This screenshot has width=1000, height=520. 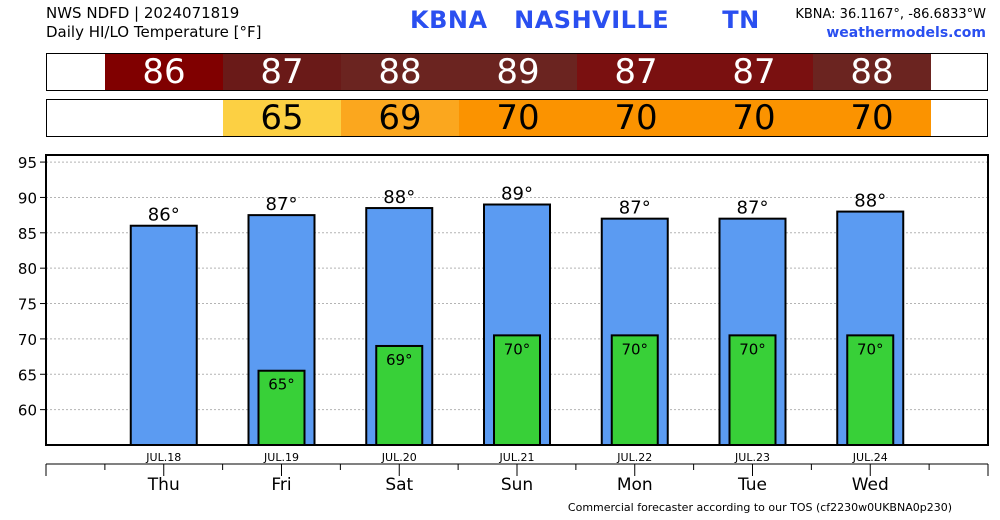 What do you see at coordinates (752, 457) in the screenshot?
I see `date-label: JUL.23` at bounding box center [752, 457].